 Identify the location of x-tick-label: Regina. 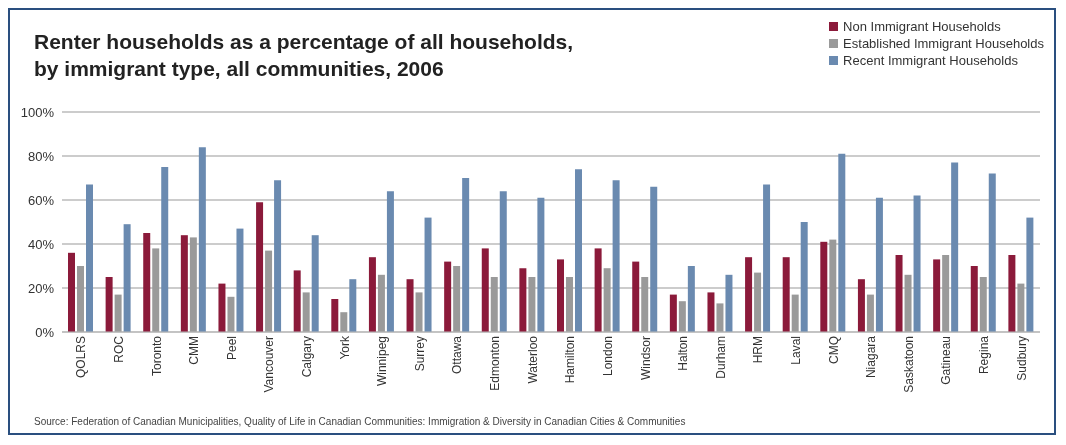
(984, 355).